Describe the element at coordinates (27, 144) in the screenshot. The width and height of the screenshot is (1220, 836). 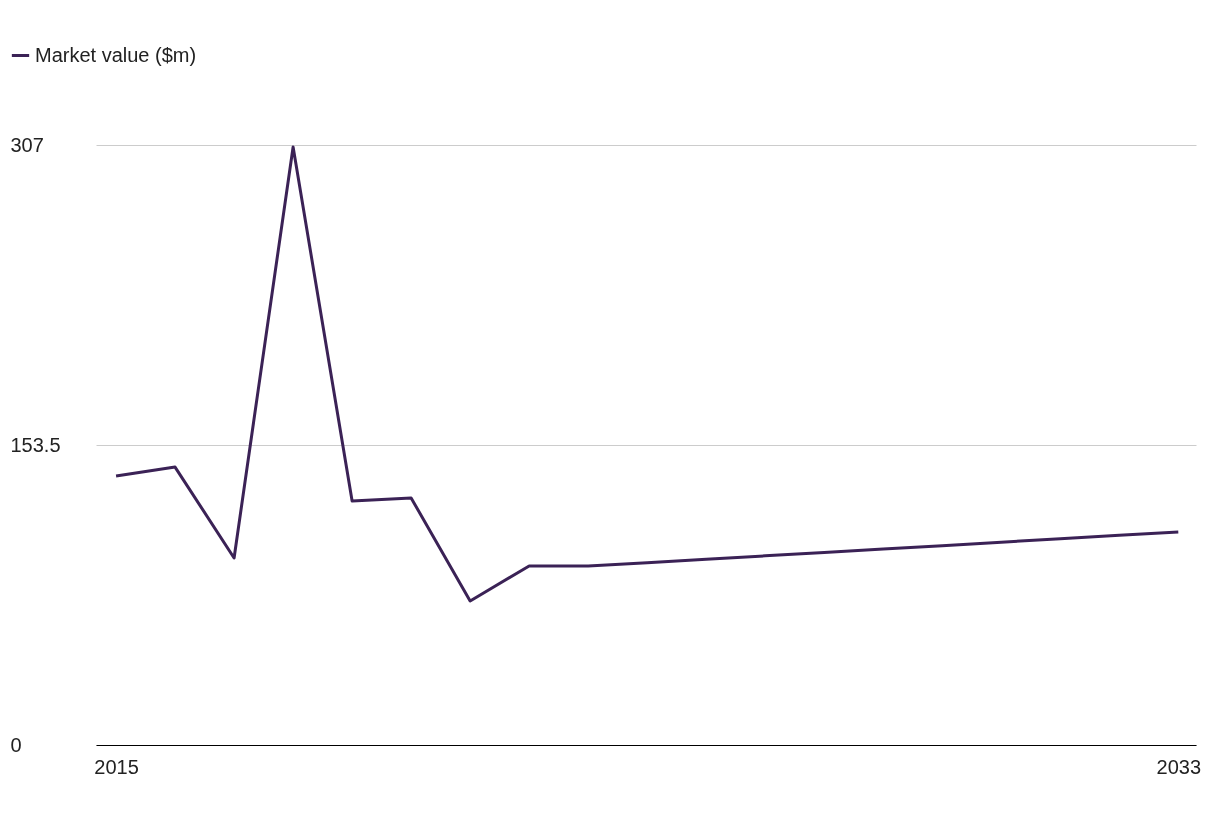
I see `y-tick-label: 307` at that location.